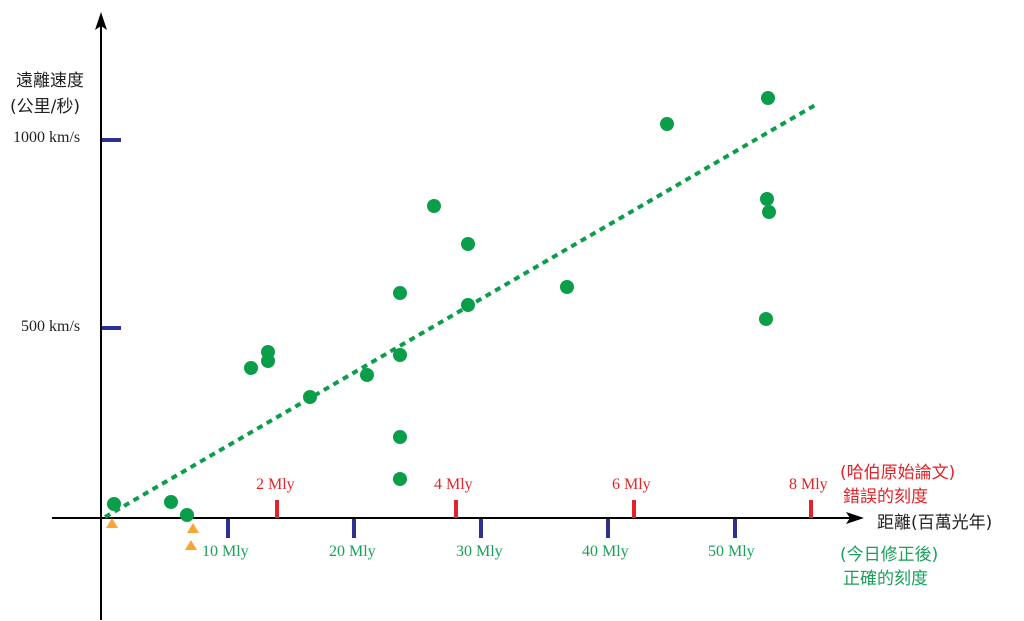 The width and height of the screenshot is (1024, 621). What do you see at coordinates (275, 484) in the screenshot?
I see `original-tick-label-2: 2 Mly` at bounding box center [275, 484].